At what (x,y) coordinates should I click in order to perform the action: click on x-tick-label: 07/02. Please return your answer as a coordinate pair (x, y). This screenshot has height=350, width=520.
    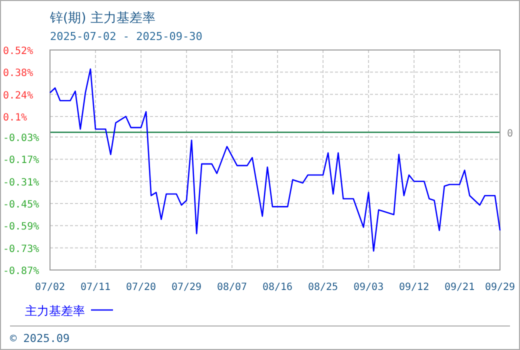
    Looking at the image, I should click on (50, 287).